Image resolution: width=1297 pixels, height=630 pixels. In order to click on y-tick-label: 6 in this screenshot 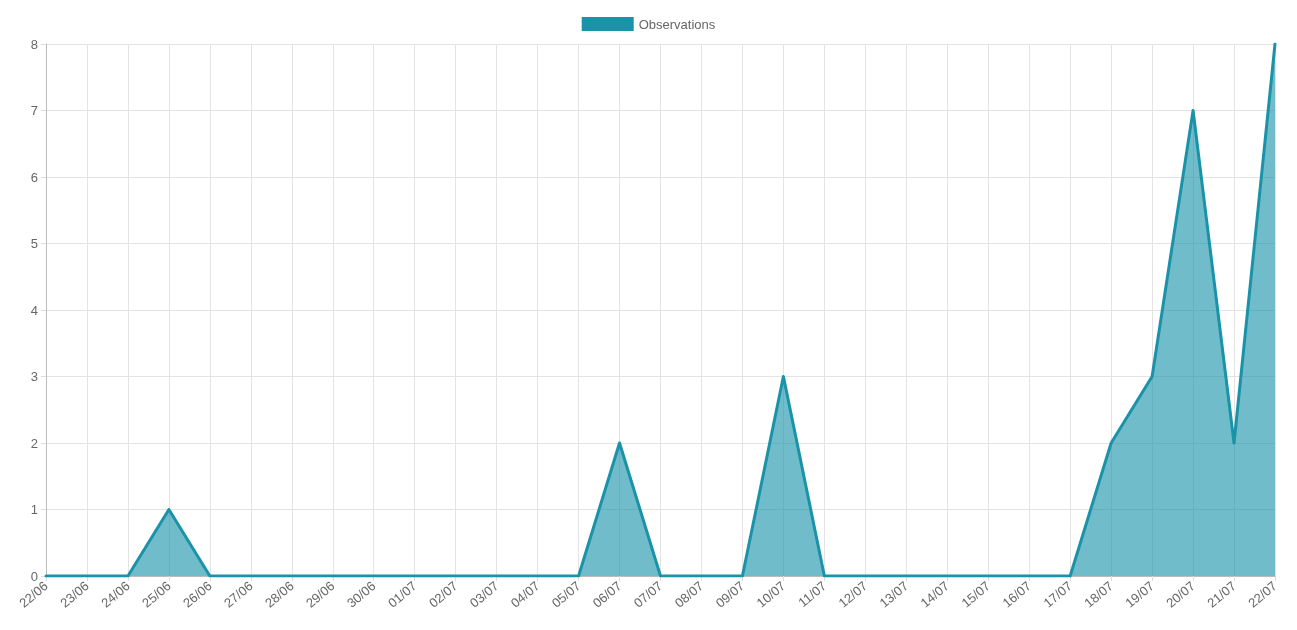, I will do `click(34, 177)`.